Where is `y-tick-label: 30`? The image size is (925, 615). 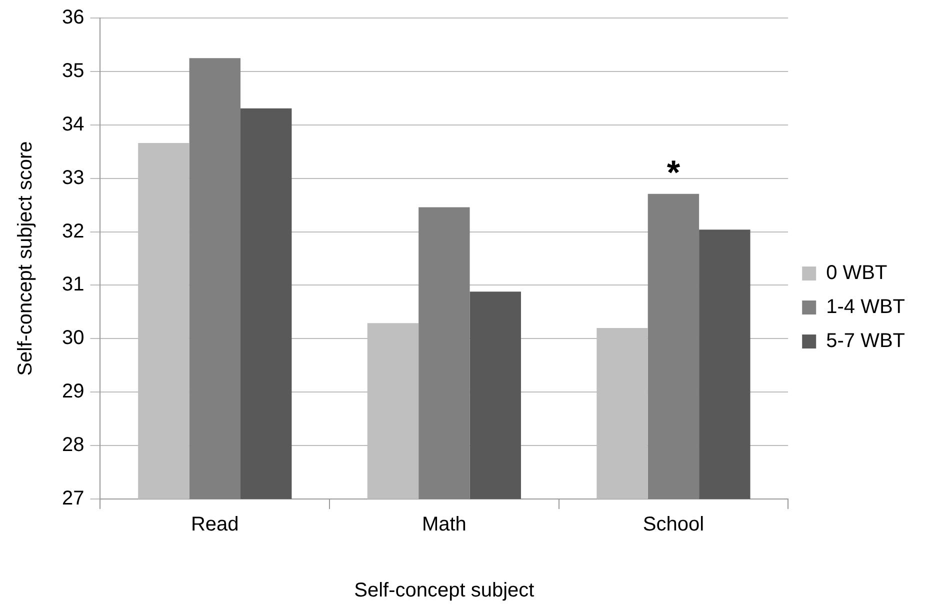 y-tick-label: 30 is located at coordinates (73, 338).